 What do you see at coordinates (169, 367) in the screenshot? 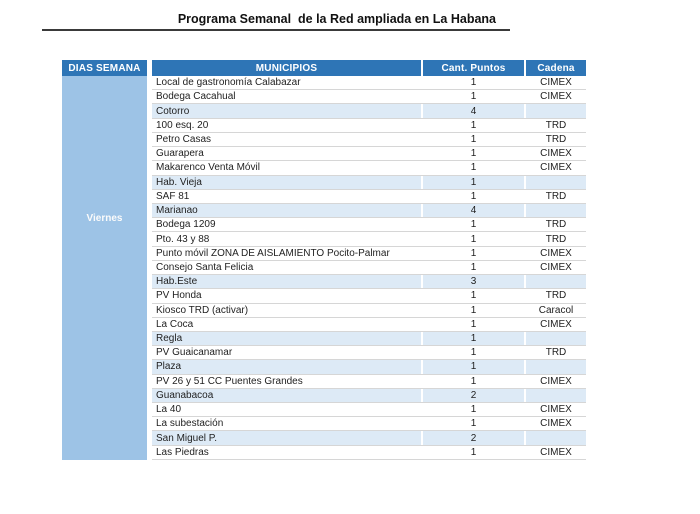
I see `cell-municipio: Plaza` at bounding box center [169, 367].